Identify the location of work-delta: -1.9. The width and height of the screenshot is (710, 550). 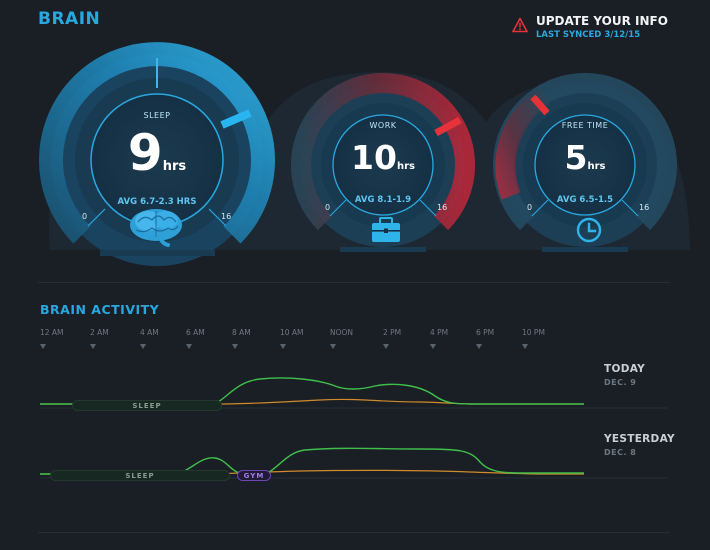
(402, 200).